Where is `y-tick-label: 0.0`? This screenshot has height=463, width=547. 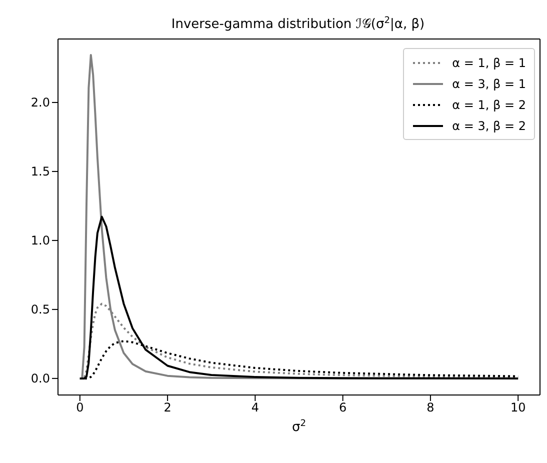
y-tick-label: 0.0 is located at coordinates (40, 379).